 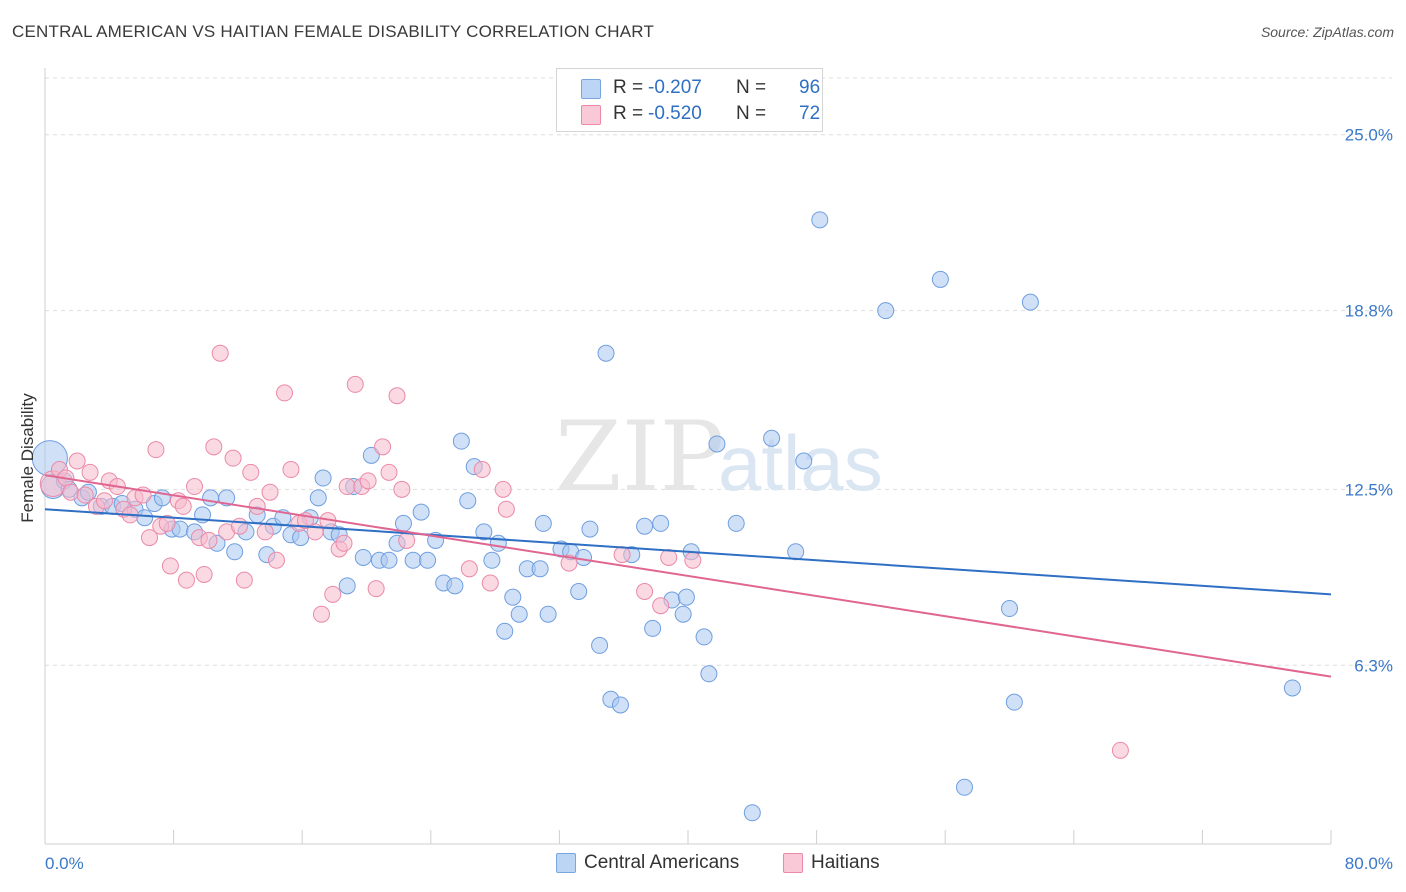 I want to click on source-label: Source: ZipAtlas.com, so click(x=1327, y=32).